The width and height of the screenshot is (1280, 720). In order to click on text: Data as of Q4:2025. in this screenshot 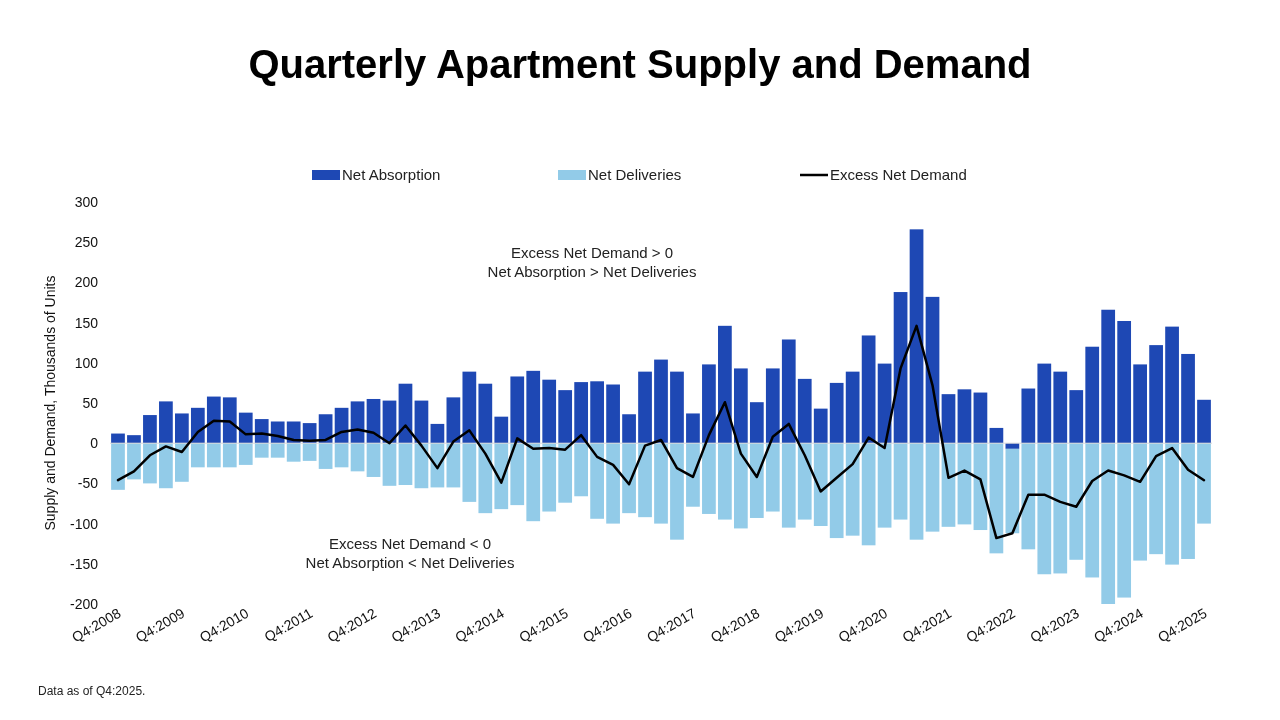, I will do `click(92, 691)`.